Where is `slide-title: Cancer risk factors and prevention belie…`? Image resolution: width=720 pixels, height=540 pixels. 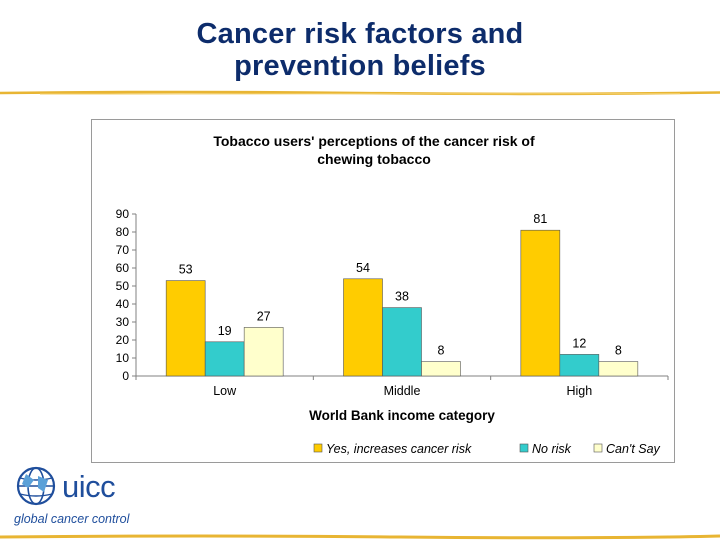 slide-title: Cancer risk factors and prevention belie… is located at coordinates (360, 50).